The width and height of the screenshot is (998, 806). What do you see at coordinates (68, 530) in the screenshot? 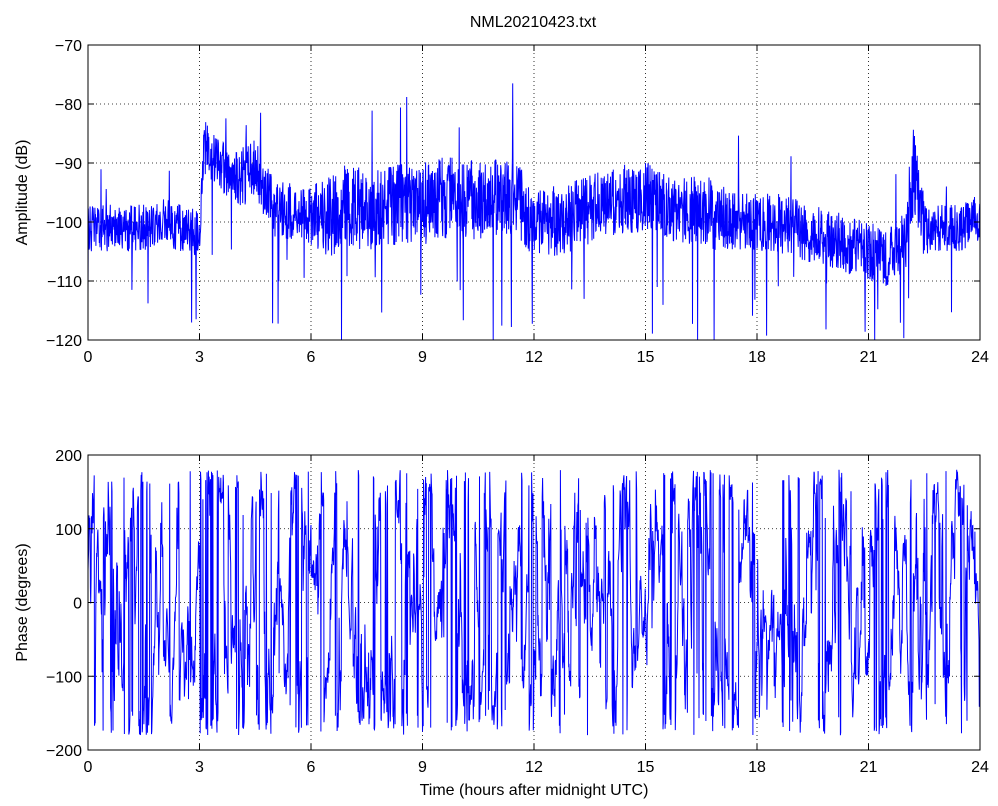
I see `y-tick-label: 100` at bounding box center [68, 530].